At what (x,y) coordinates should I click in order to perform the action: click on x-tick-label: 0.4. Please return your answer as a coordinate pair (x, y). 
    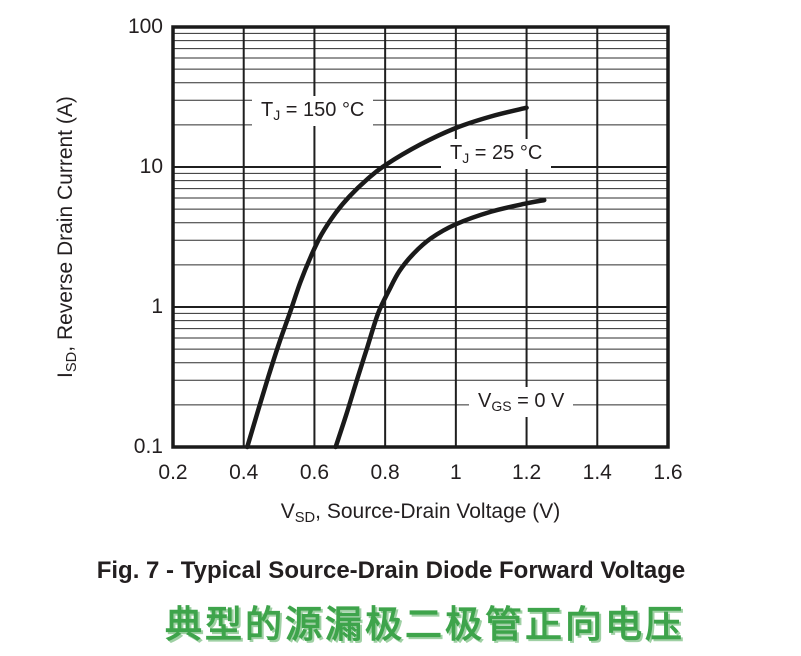
    Looking at the image, I should click on (244, 472).